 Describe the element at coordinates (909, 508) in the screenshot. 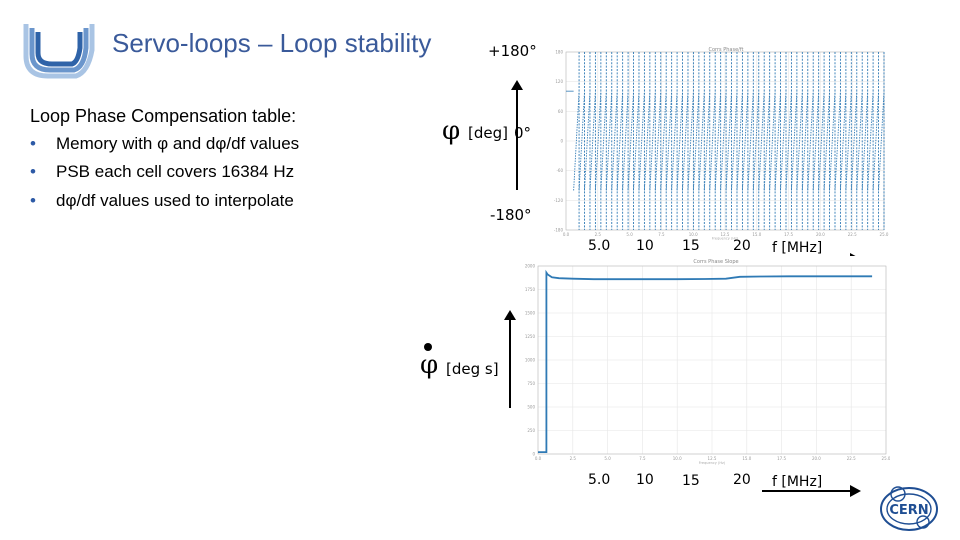

I see `cern-logo-icon: CERN` at that location.